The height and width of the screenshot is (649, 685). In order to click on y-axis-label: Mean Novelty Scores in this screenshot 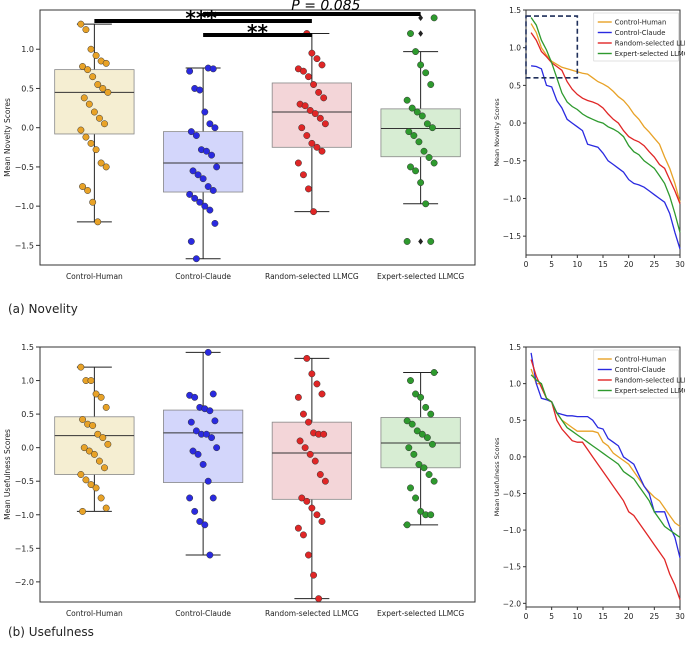, I will do `click(497, 132)`.